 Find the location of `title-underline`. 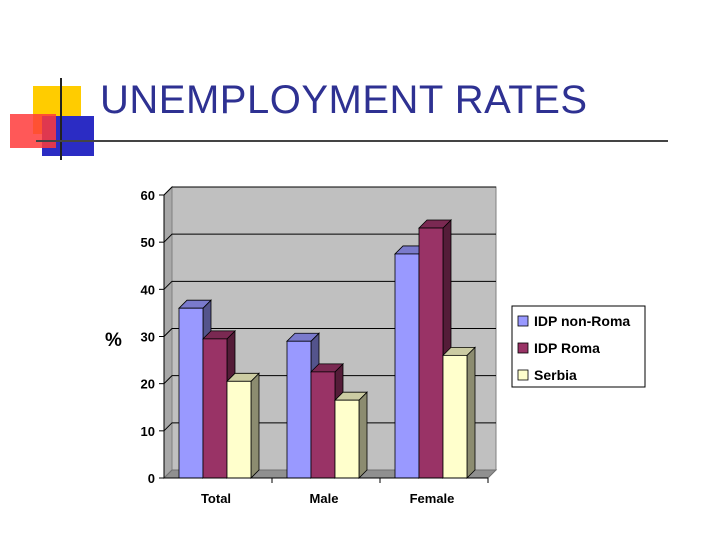

title-underline is located at coordinates (352, 141).